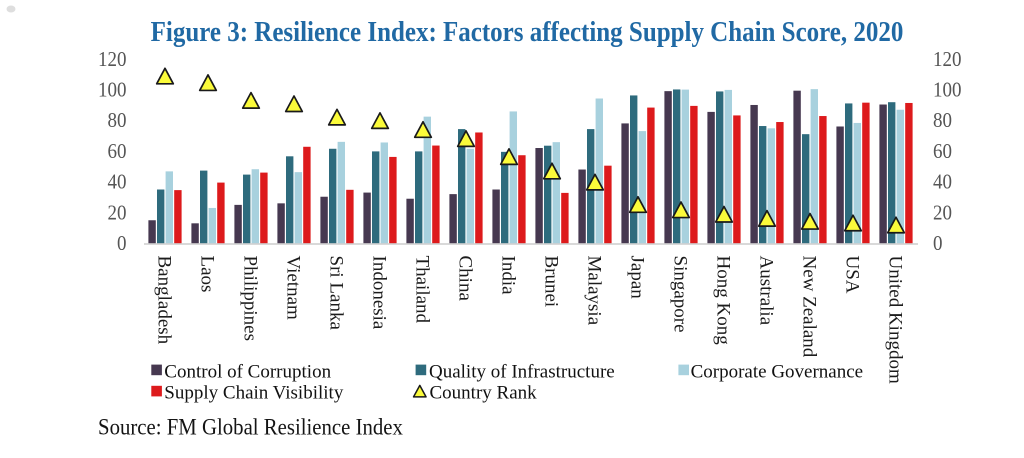 This screenshot has width=1024, height=458. Describe the element at coordinates (293, 288) in the screenshot. I see `svg-text: Vietnam` at that location.